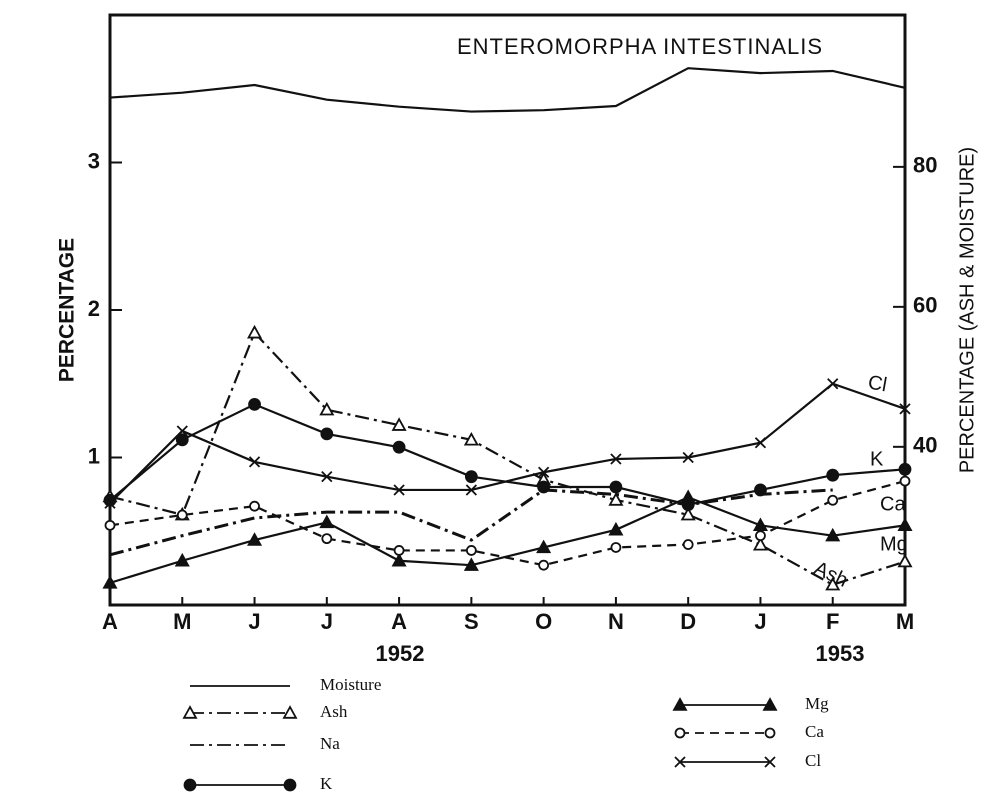  I want to click on x-tick-label: F, so click(832, 621).